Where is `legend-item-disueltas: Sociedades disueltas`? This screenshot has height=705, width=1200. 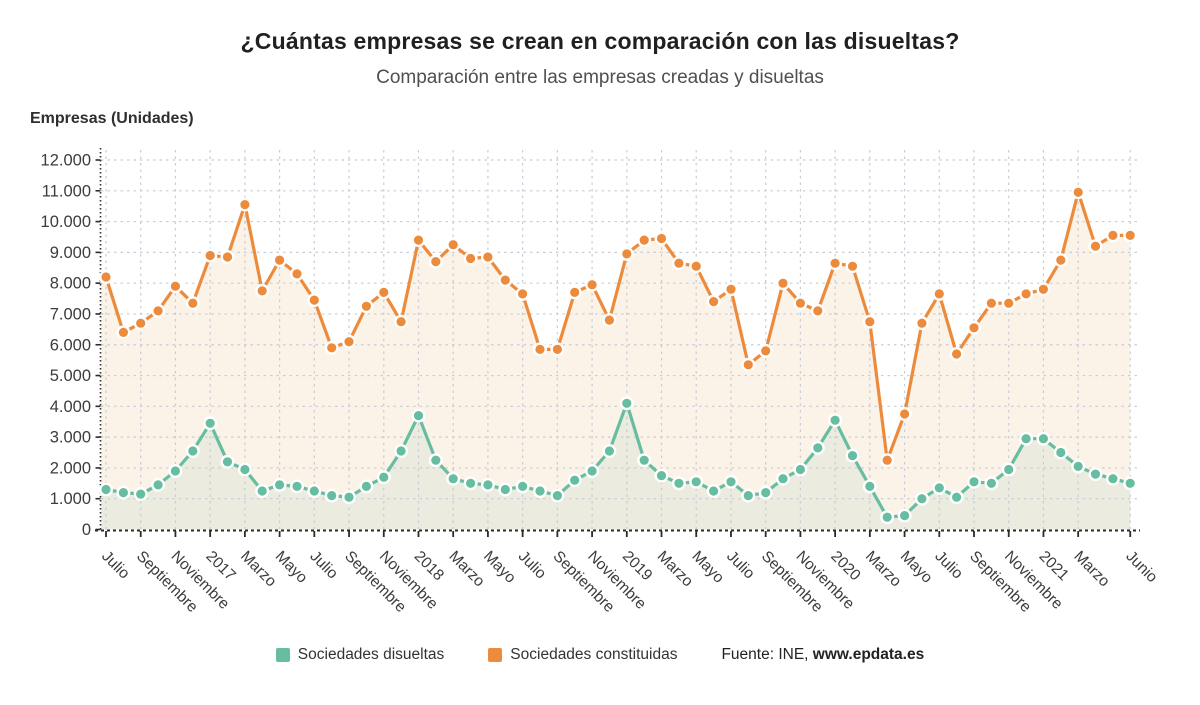
legend-item-disueltas: Sociedades disueltas is located at coordinates (359, 655).